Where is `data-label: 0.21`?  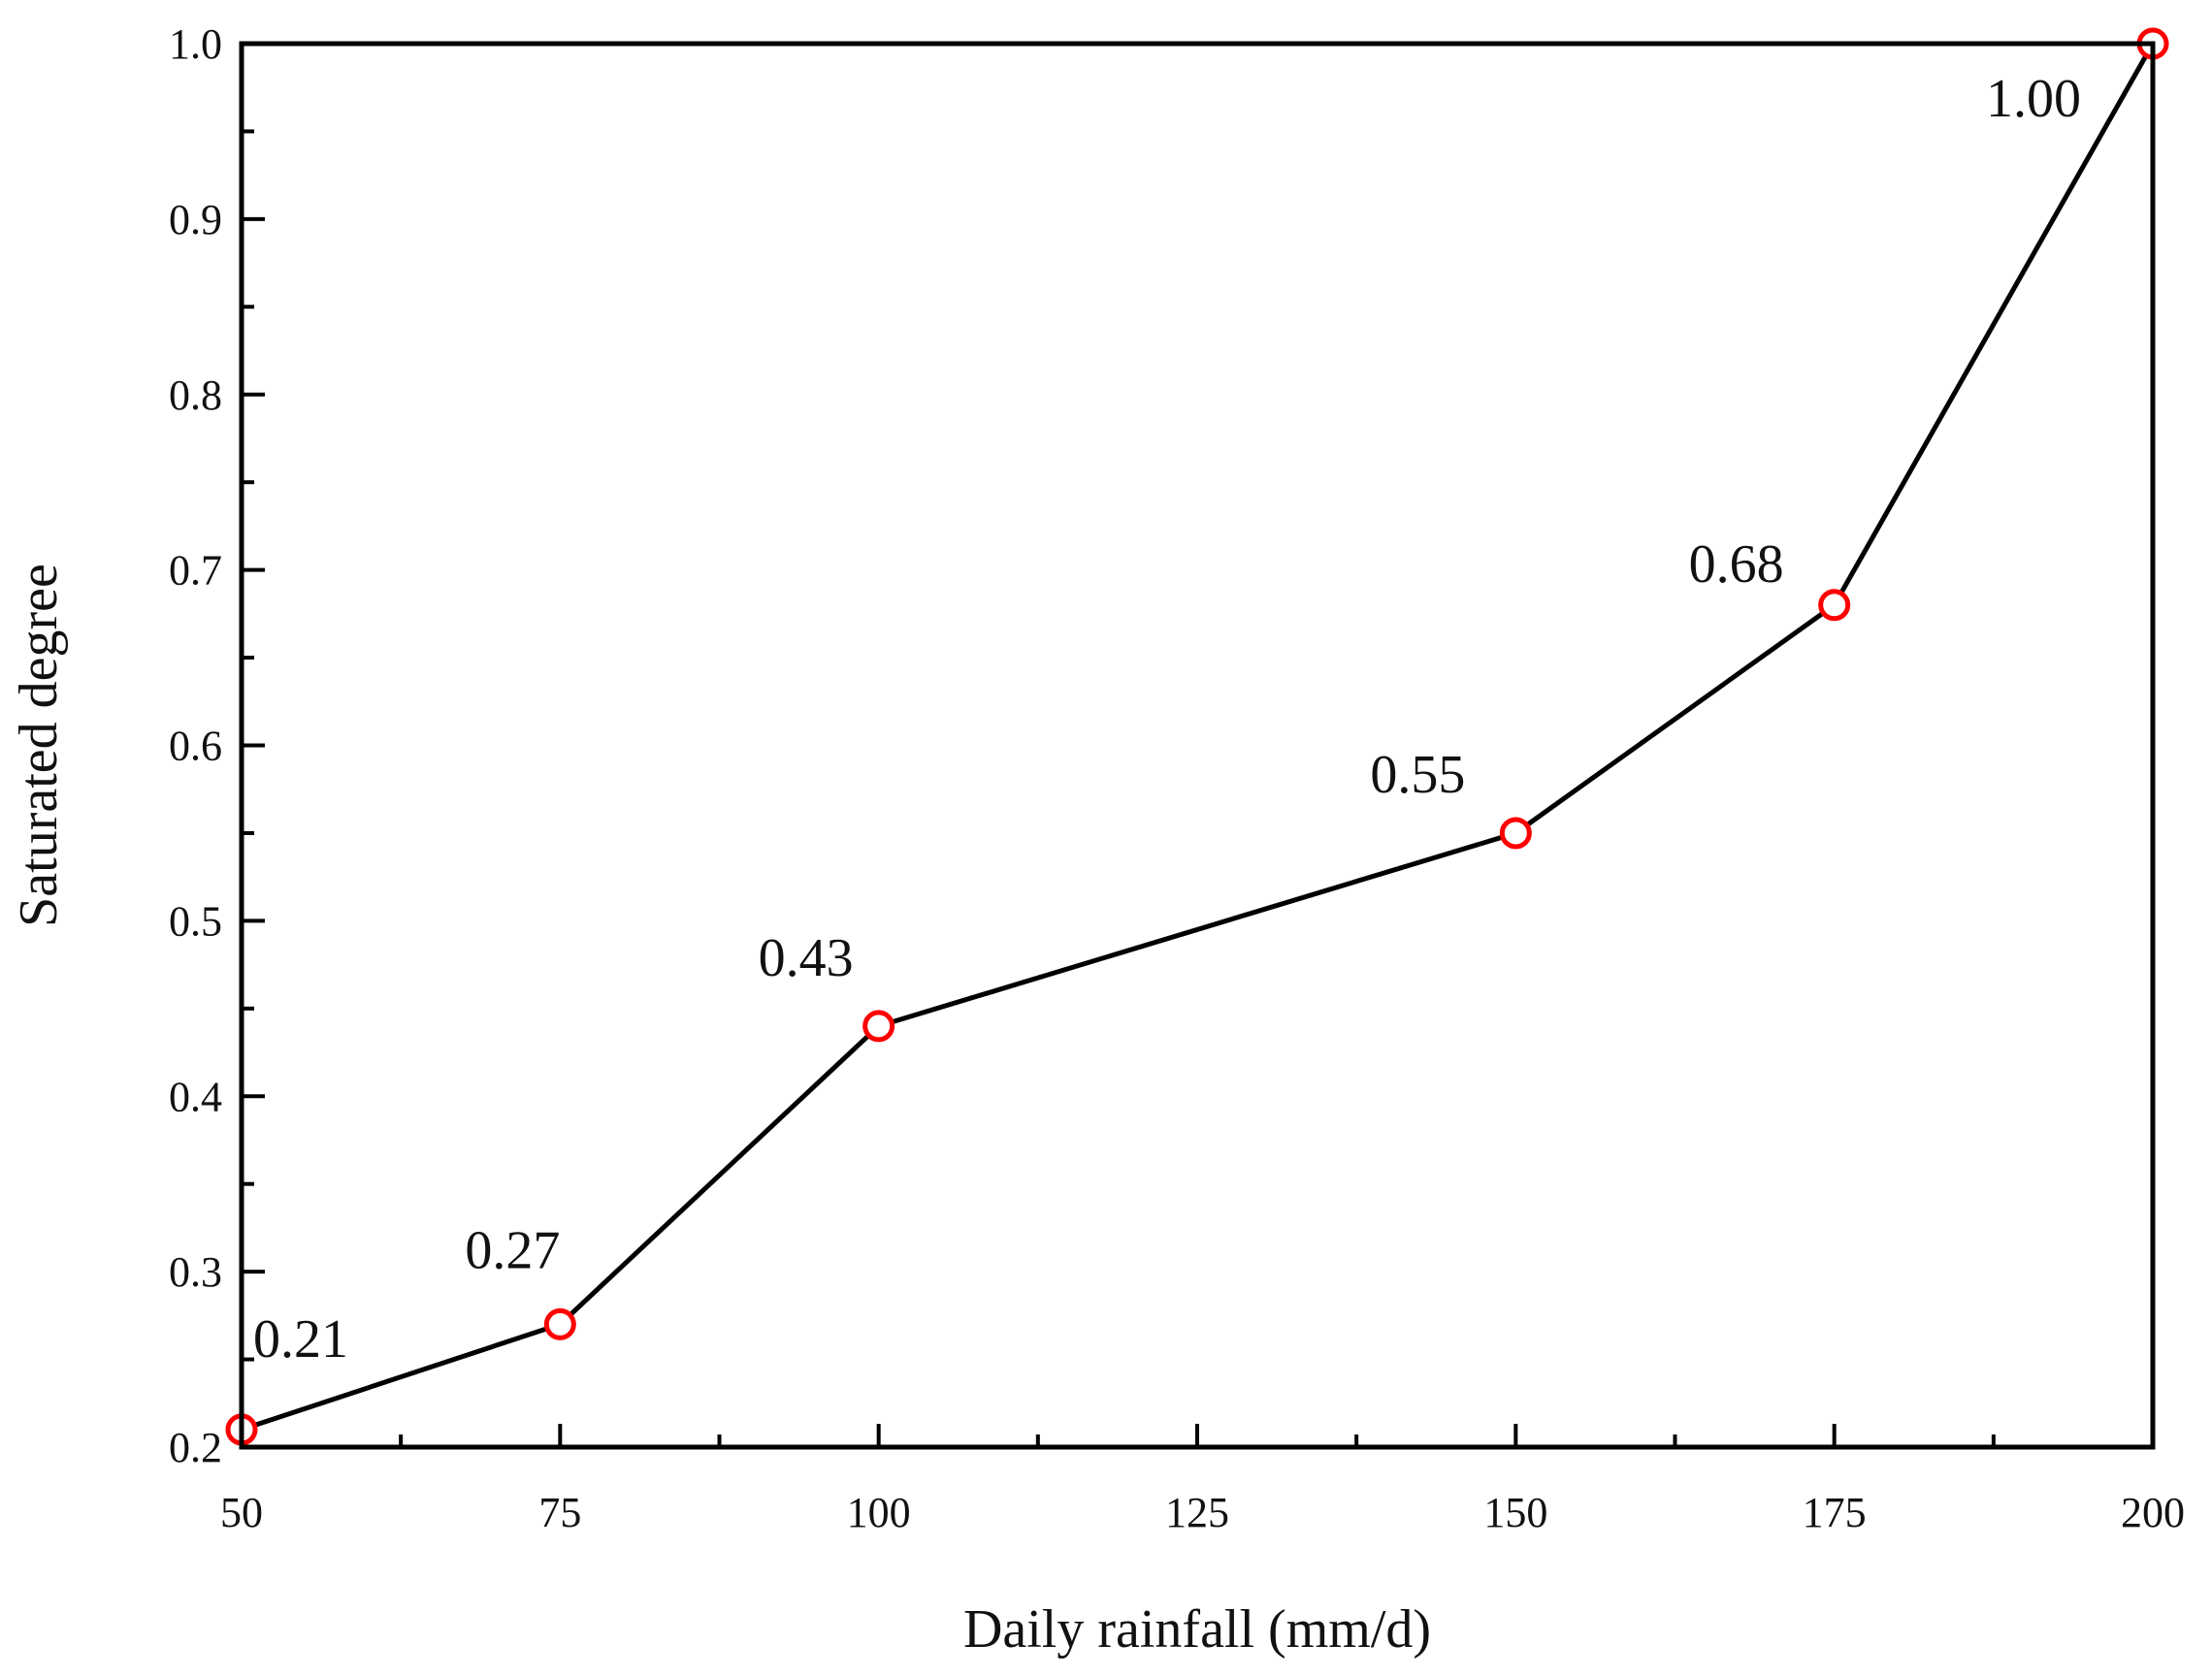
data-label: 0.21 is located at coordinates (300, 1339).